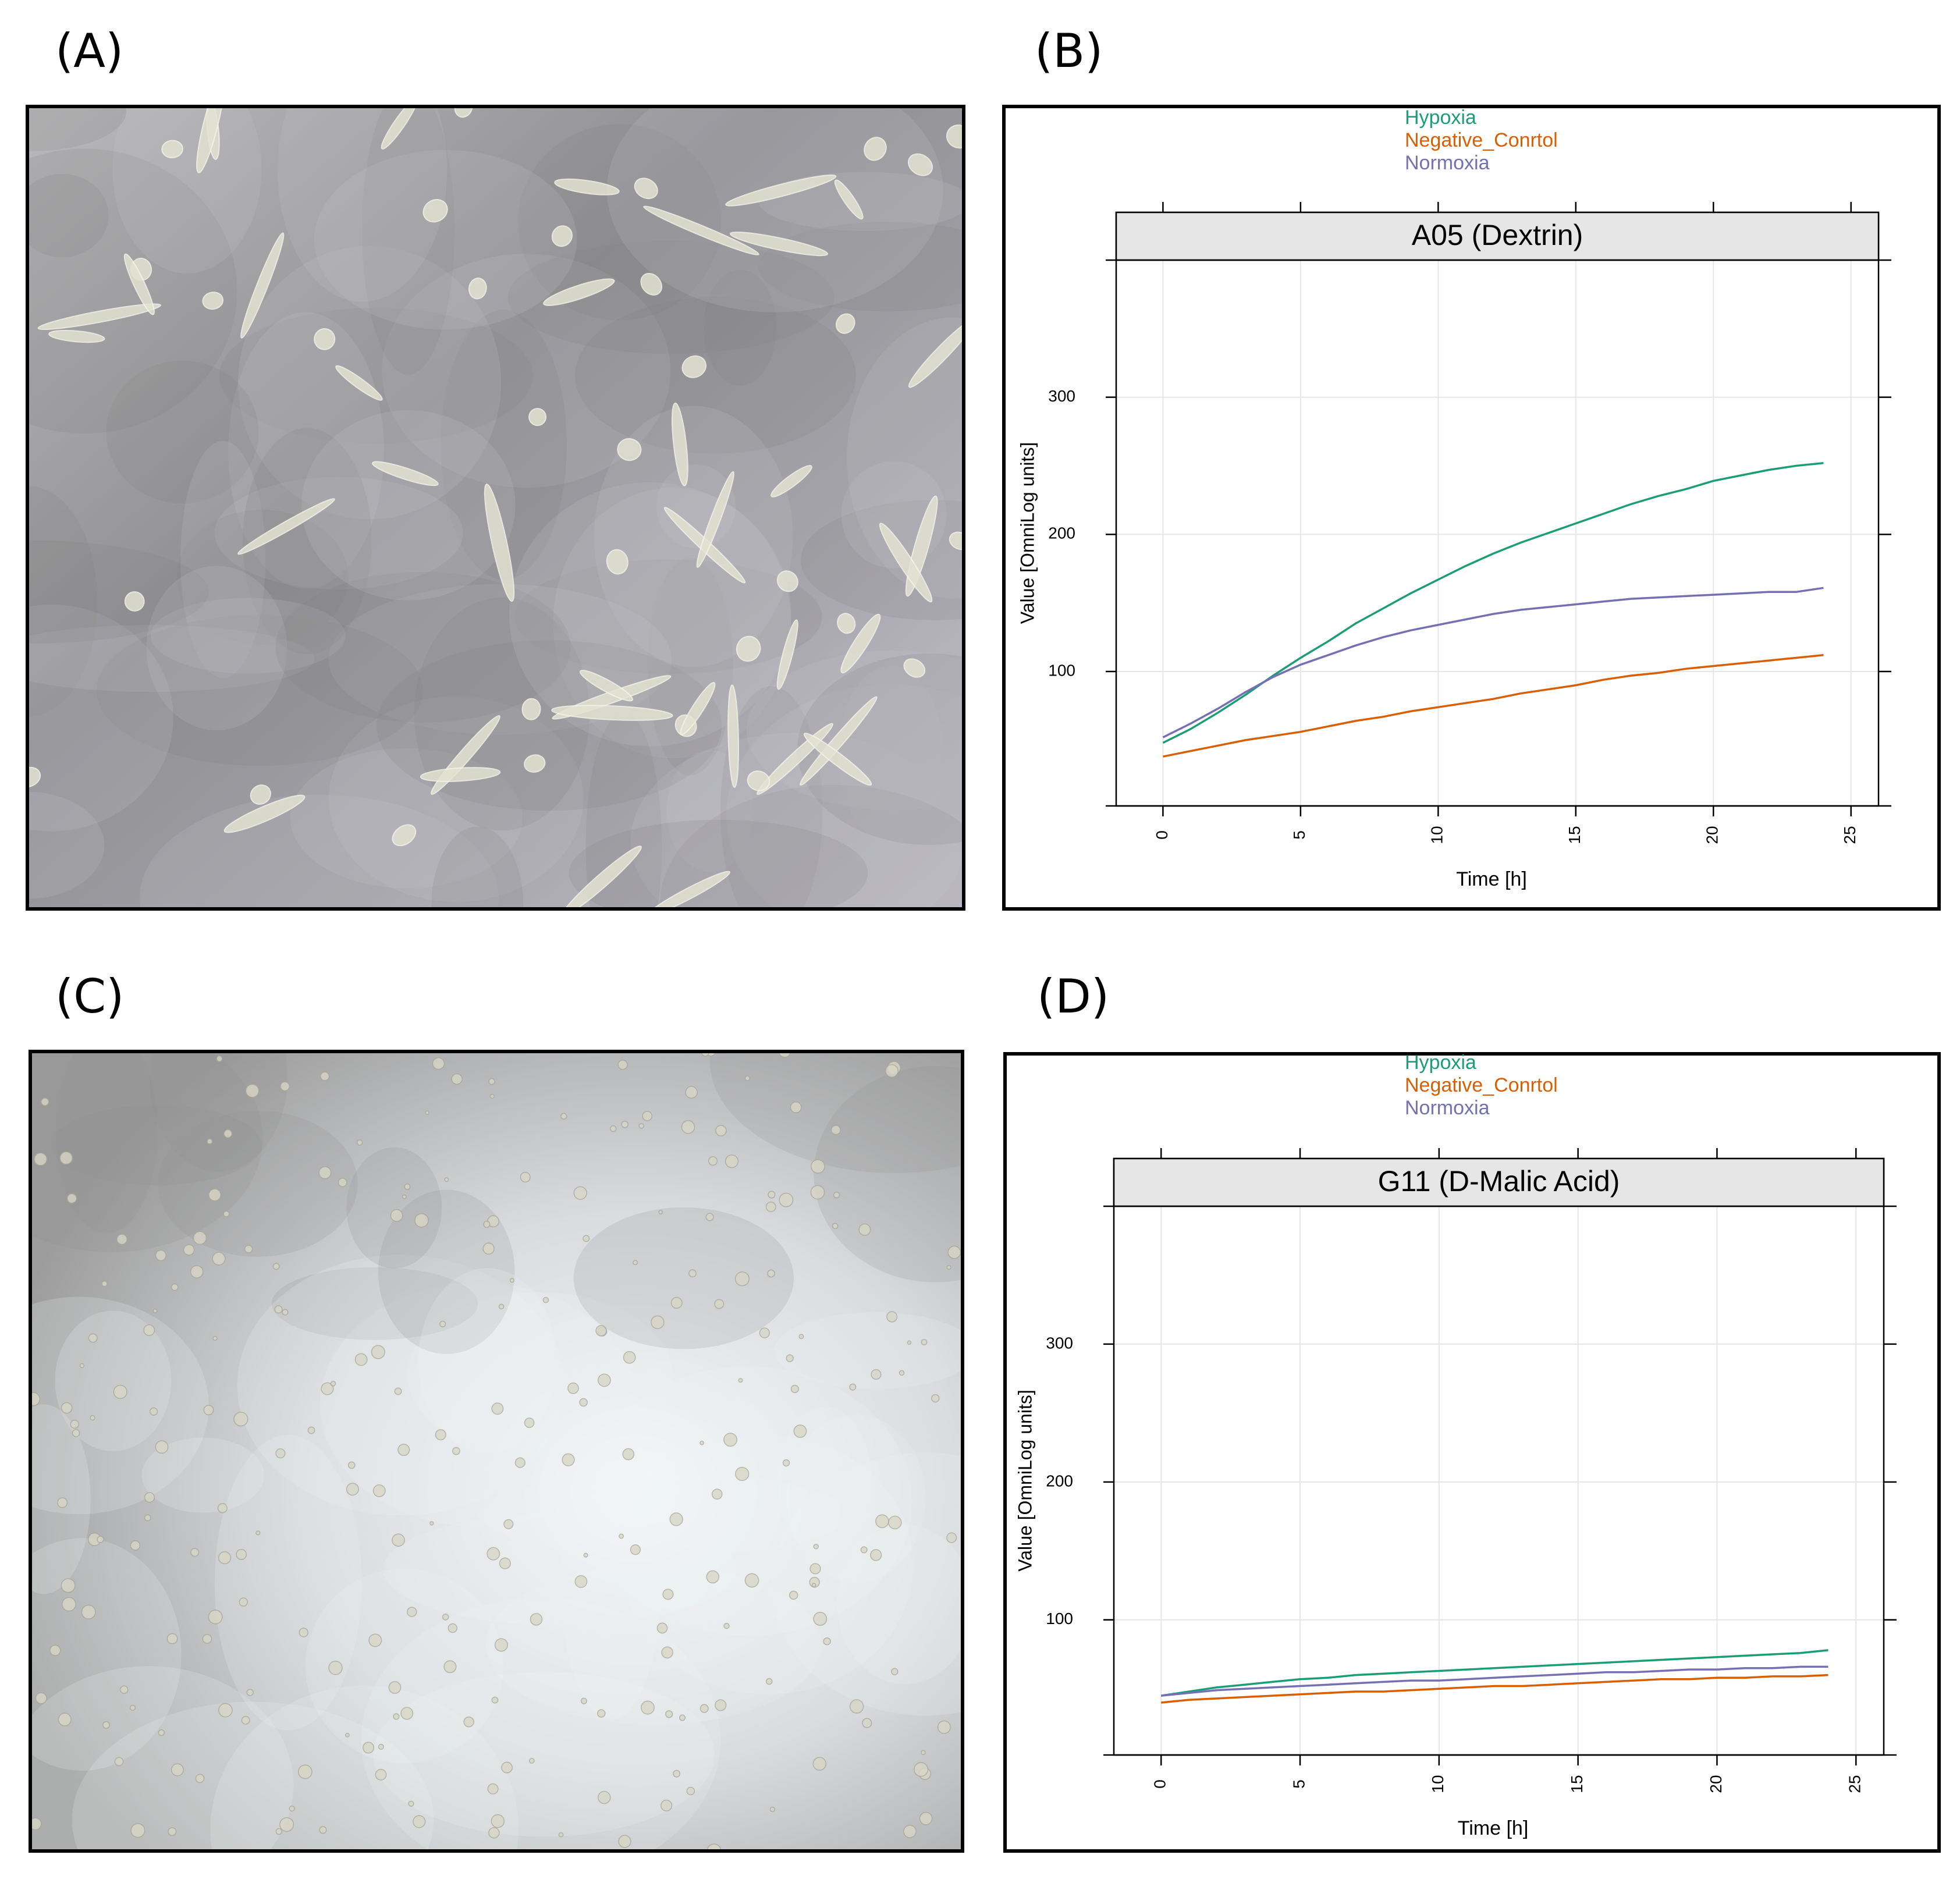  What do you see at coordinates (1073, 997) in the screenshot?
I see `panel-label: (D)` at bounding box center [1073, 997].